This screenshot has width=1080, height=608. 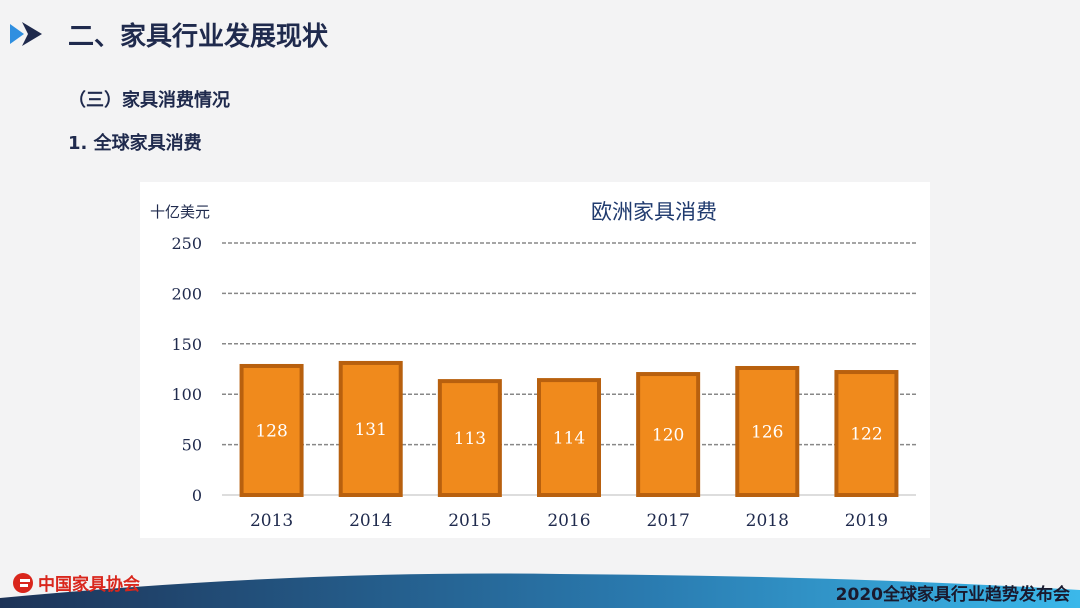 I want to click on x-tick-label: 2015, so click(x=469, y=521).